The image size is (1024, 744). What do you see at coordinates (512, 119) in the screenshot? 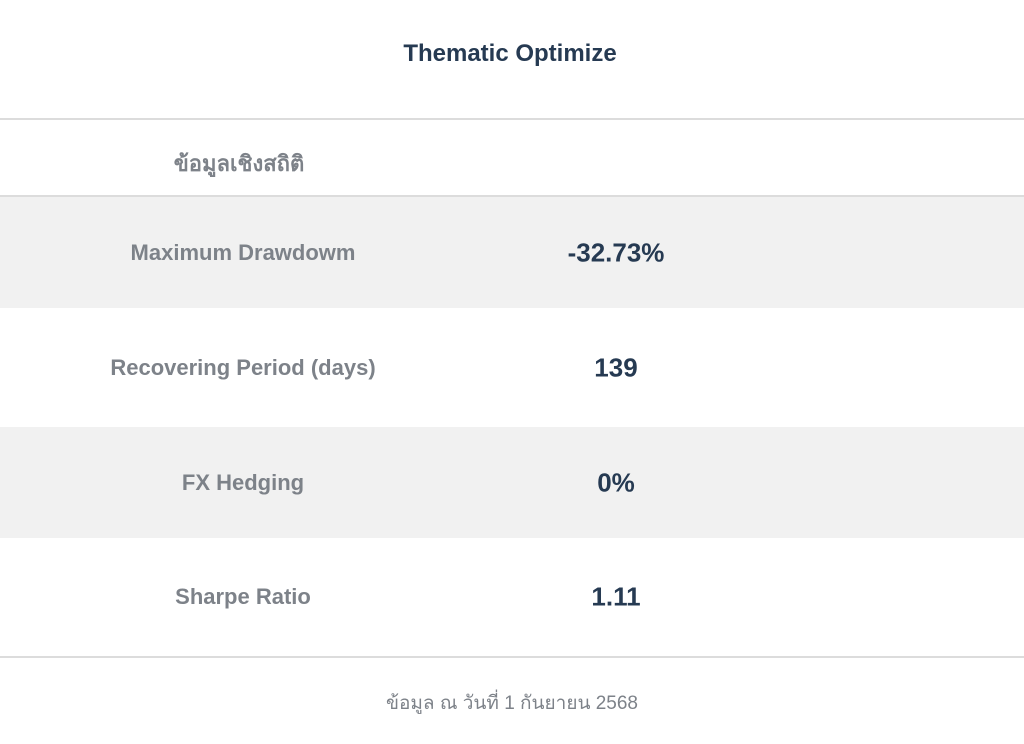
I see `divider-top` at bounding box center [512, 119].